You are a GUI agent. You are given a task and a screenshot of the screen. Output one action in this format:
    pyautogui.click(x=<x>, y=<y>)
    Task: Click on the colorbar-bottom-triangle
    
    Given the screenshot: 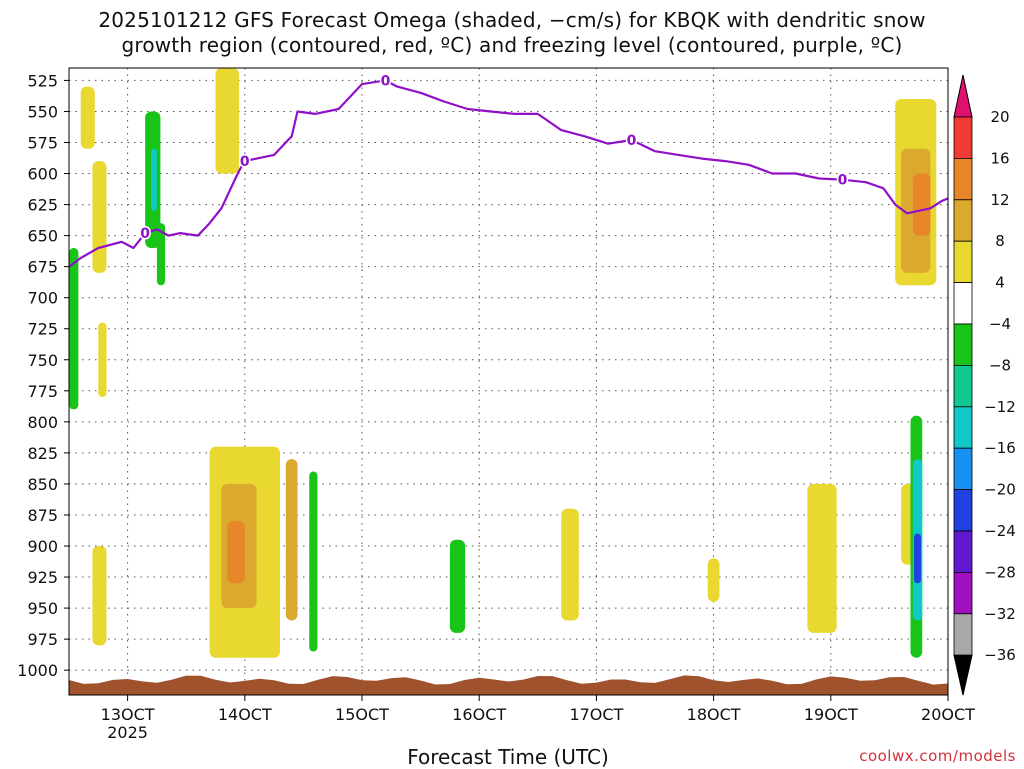 What is the action you would take?
    pyautogui.click(x=963, y=675)
    